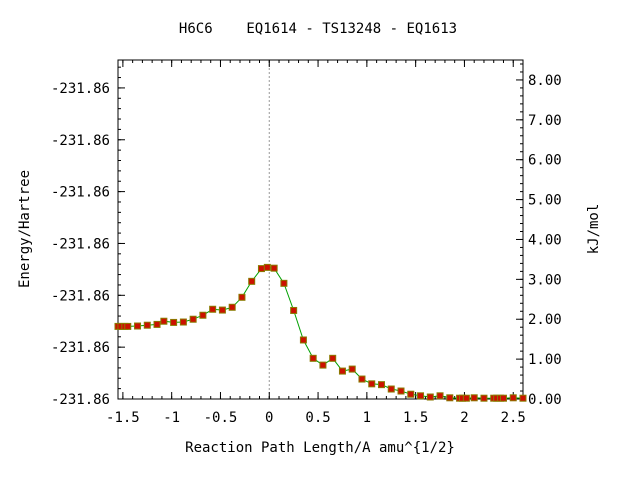  What do you see at coordinates (545, 360) in the screenshot?
I see `y-right-tick-label: 1.00` at bounding box center [545, 360].